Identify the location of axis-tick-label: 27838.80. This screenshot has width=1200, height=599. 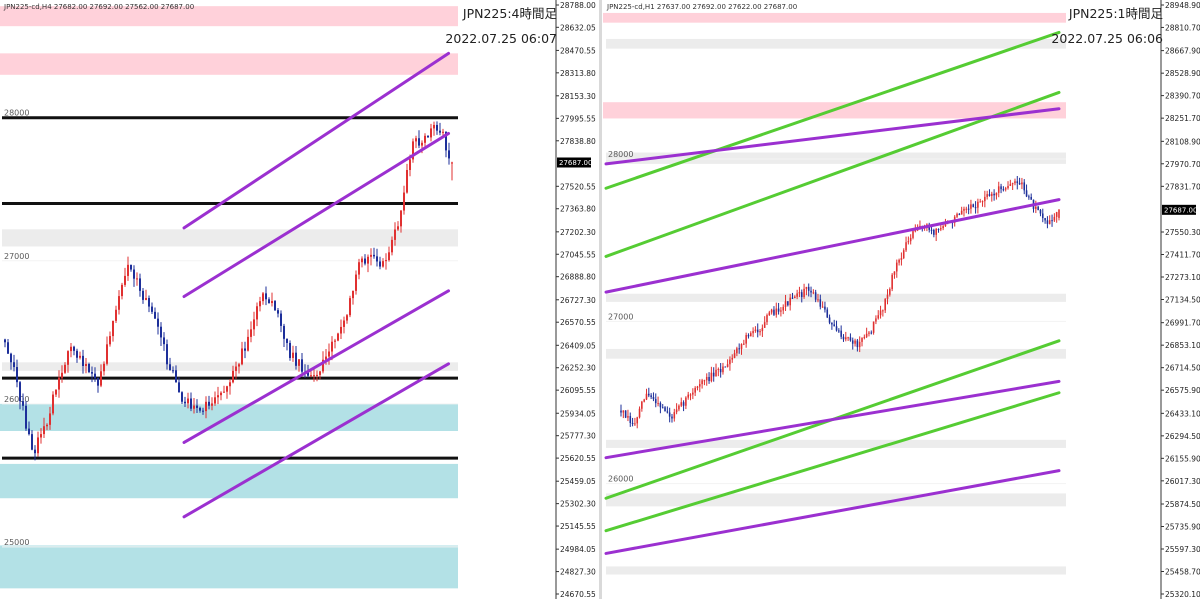
(578, 141).